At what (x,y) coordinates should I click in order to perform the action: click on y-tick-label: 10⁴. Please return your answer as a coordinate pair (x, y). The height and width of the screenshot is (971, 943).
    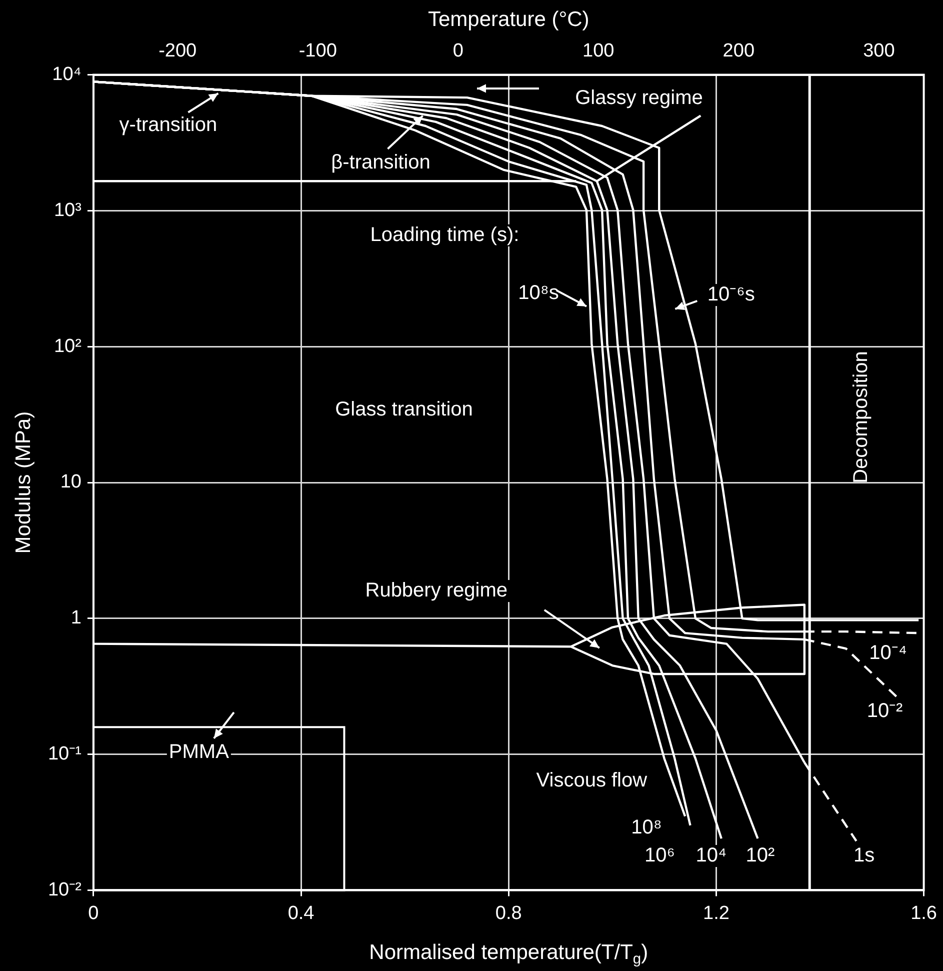
    Looking at the image, I should click on (67, 75).